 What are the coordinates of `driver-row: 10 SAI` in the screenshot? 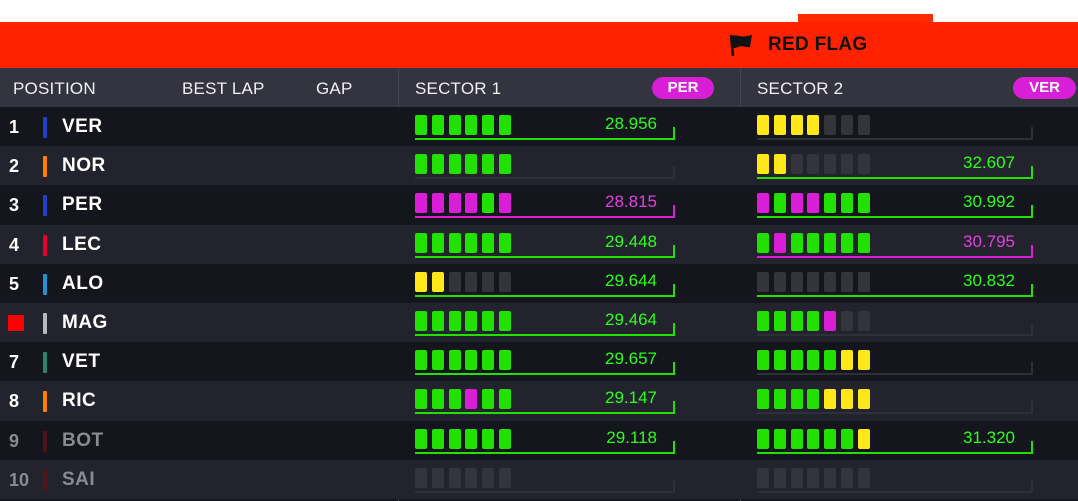 It's located at (539, 479).